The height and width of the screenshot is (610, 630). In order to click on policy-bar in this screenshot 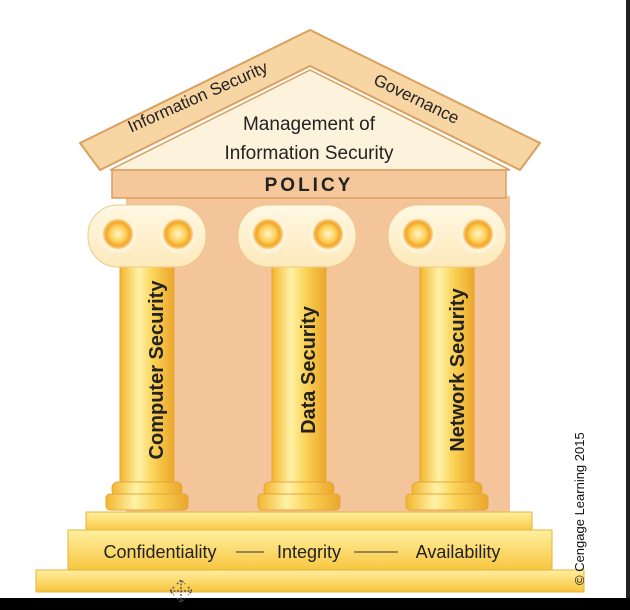, I will do `click(309, 184)`.